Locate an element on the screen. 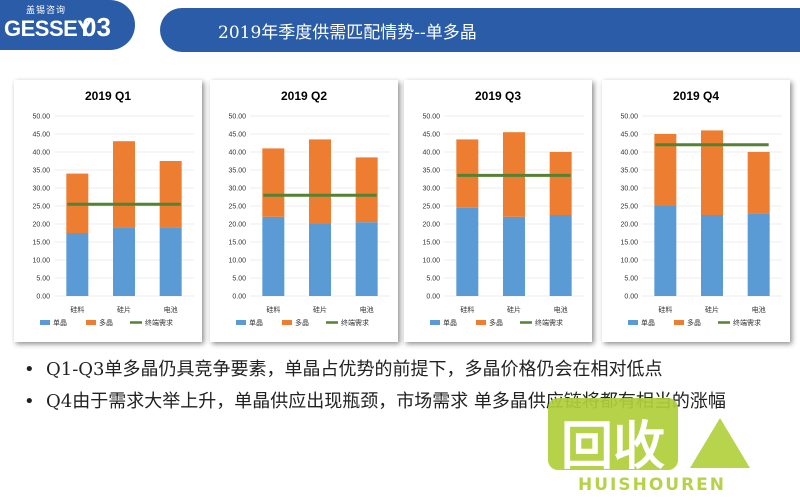 The height and width of the screenshot is (500, 800). bullet-item: • Q1-Q3单多晶仍具竞争要素，单晶占优势的前提下，多晶价格仍会在相对低点 is located at coordinates (400, 370).